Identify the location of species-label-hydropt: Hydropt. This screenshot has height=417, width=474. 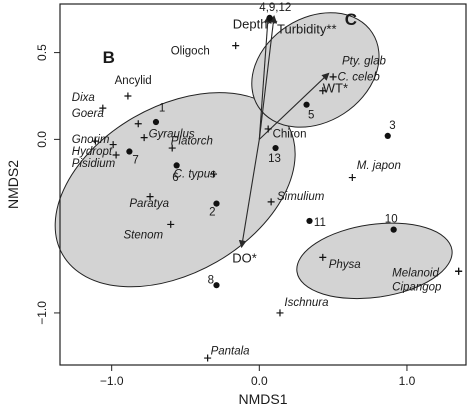
(92, 152).